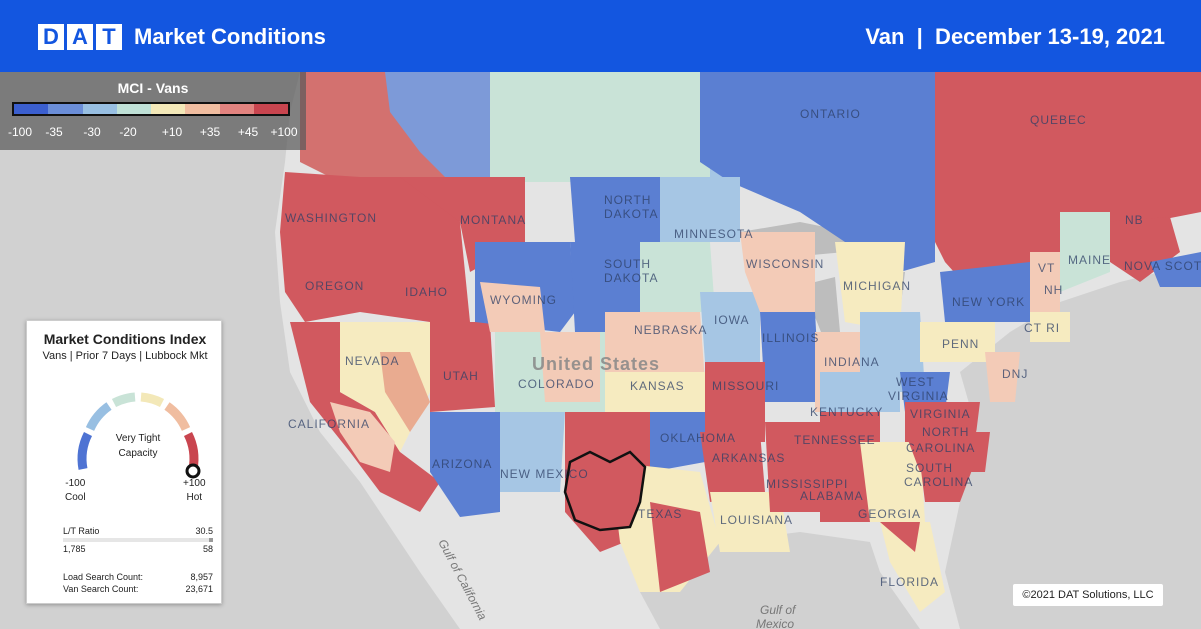  Describe the element at coordinates (817, 172) in the screenshot. I see `region-ontario` at that location.